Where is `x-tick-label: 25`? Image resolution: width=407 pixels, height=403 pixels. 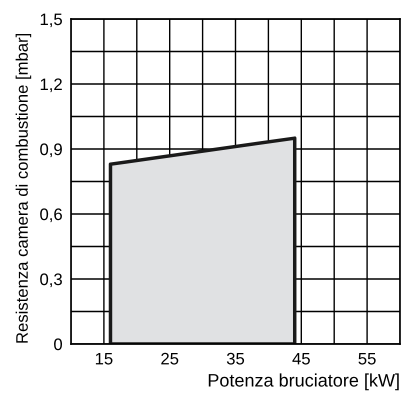 x-tick-label: 25 is located at coordinates (169, 358).